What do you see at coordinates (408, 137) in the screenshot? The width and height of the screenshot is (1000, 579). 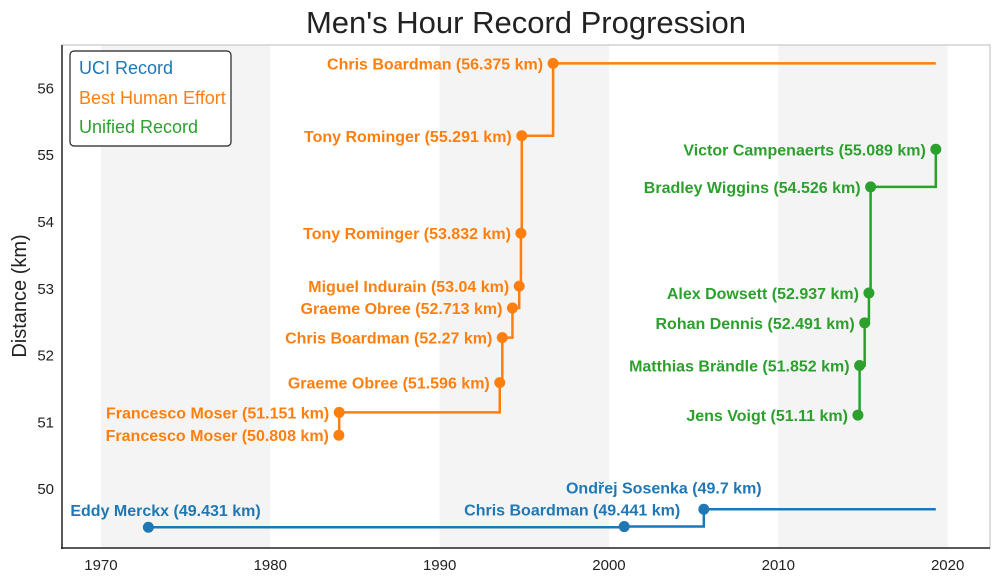 I see `data-label: Tony Rominger (55.291 km)` at bounding box center [408, 137].